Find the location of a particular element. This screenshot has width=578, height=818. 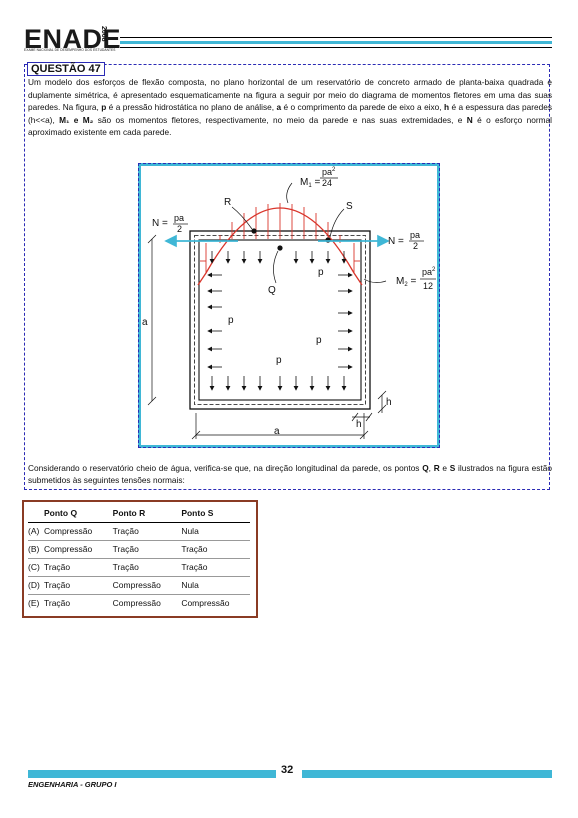

option-letter: (A) is located at coordinates (36, 531).